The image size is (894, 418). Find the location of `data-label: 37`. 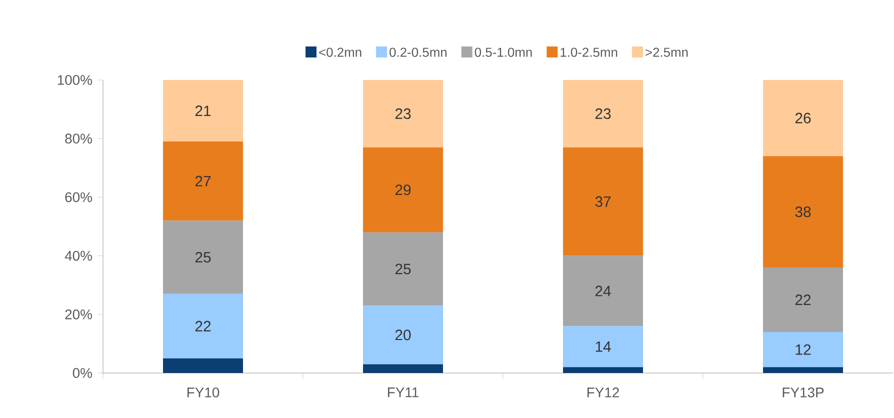

data-label: 37 is located at coordinates (603, 201).